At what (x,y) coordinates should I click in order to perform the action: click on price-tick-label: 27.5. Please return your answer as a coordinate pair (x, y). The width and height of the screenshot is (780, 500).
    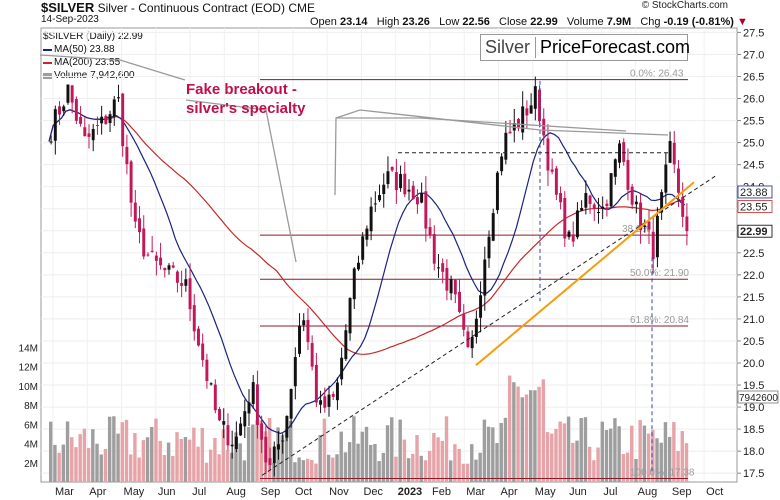
    Looking at the image, I should click on (753, 33).